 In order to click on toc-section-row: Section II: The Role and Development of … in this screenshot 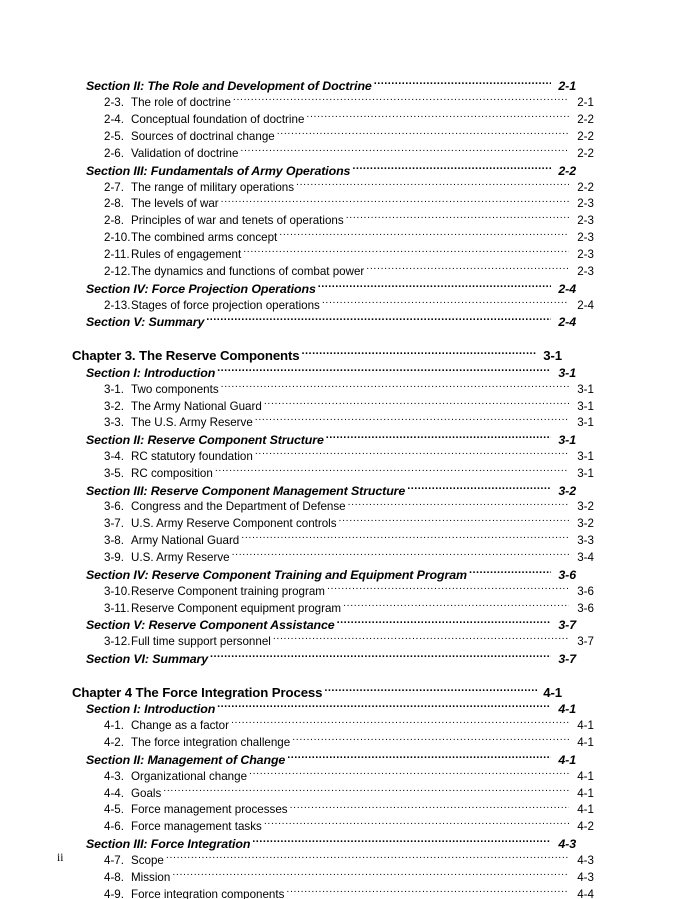, I will do `click(331, 86)`.